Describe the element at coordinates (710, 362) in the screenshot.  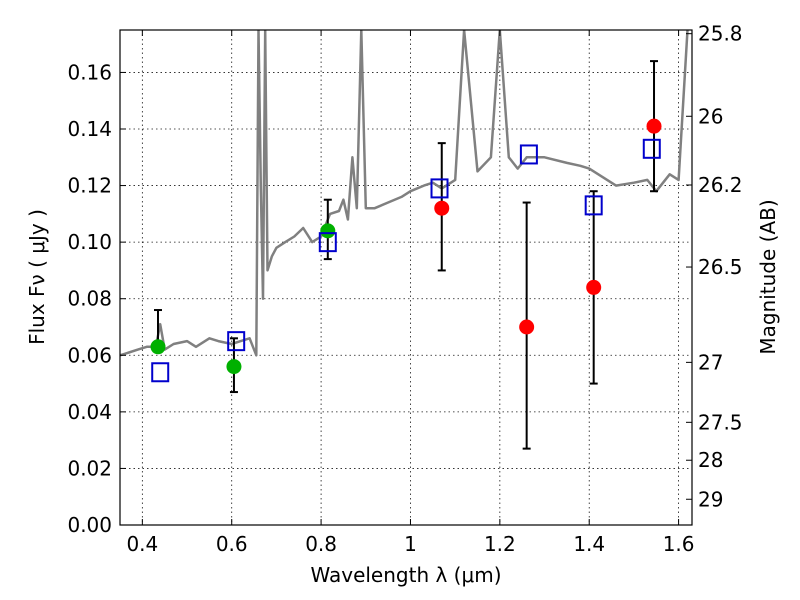
I see `right-tick-label: 27` at that location.